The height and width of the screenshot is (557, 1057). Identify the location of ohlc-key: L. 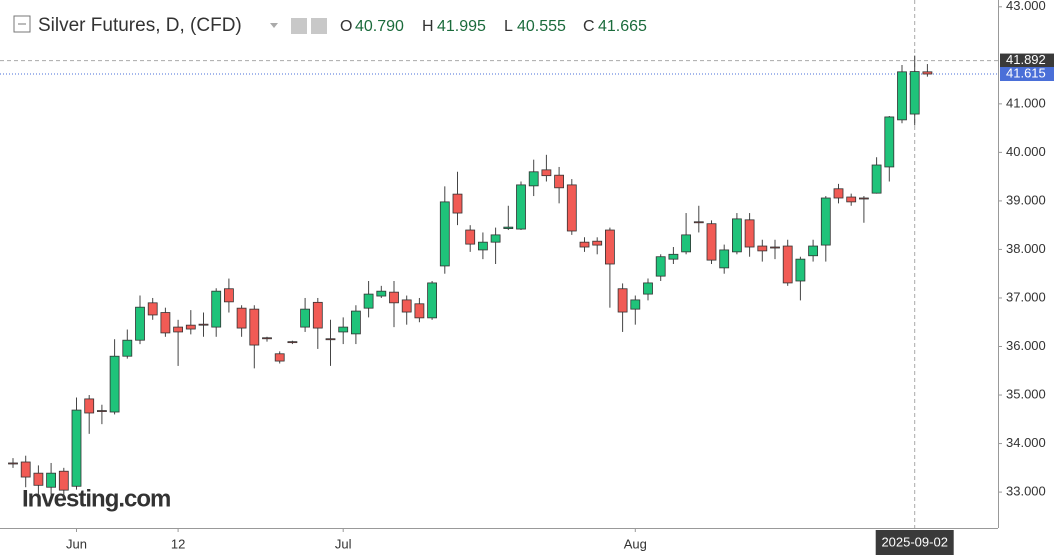
(508, 26).